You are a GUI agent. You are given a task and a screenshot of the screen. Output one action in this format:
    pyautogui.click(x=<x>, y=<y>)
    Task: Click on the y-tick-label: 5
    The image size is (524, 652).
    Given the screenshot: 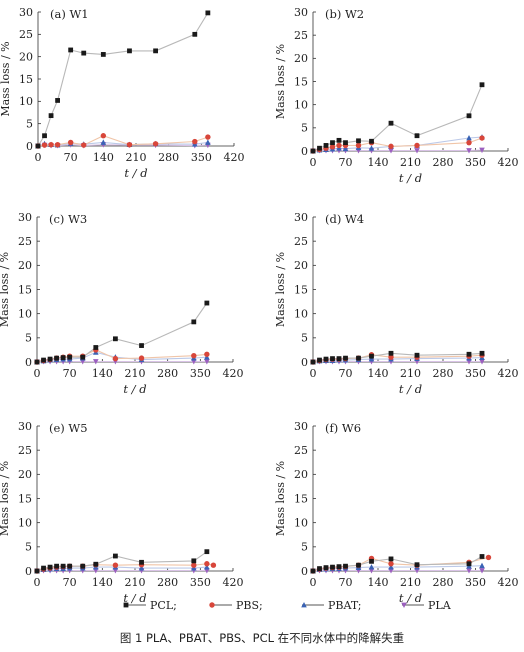 What is the action you would take?
    pyautogui.click(x=28, y=338)
    